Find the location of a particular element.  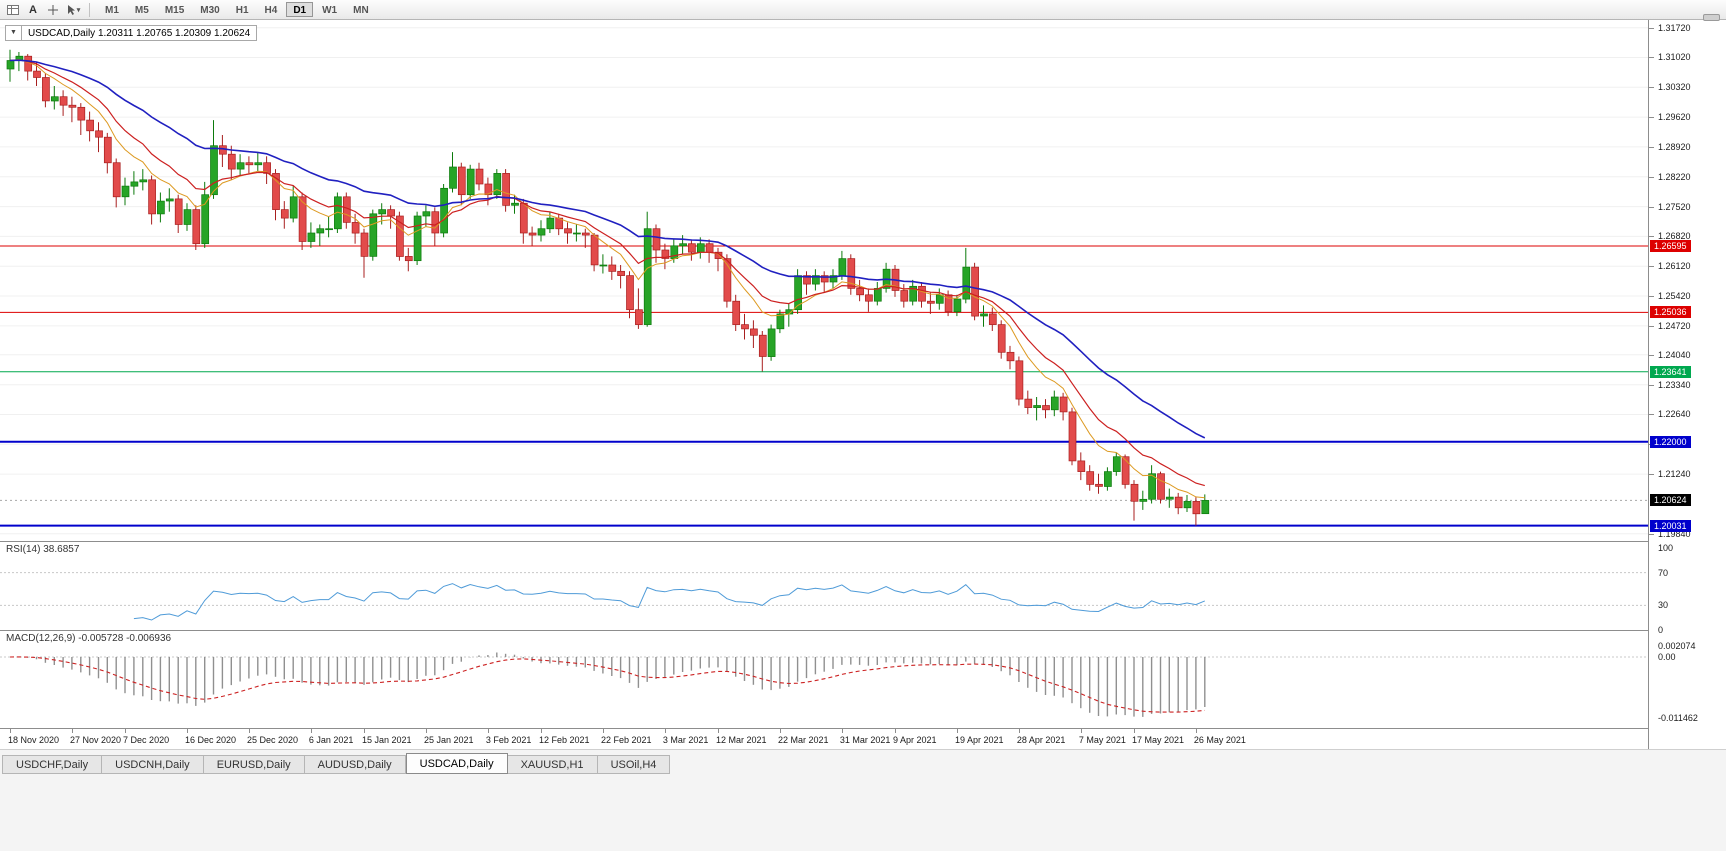

price-axis-label: 1.24720 is located at coordinates (1674, 325).